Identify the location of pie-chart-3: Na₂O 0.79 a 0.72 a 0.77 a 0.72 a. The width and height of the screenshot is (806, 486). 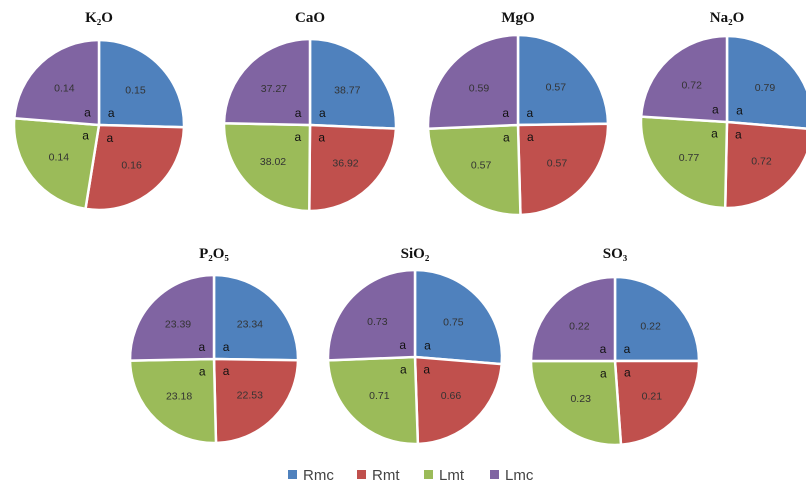
(722, 110).